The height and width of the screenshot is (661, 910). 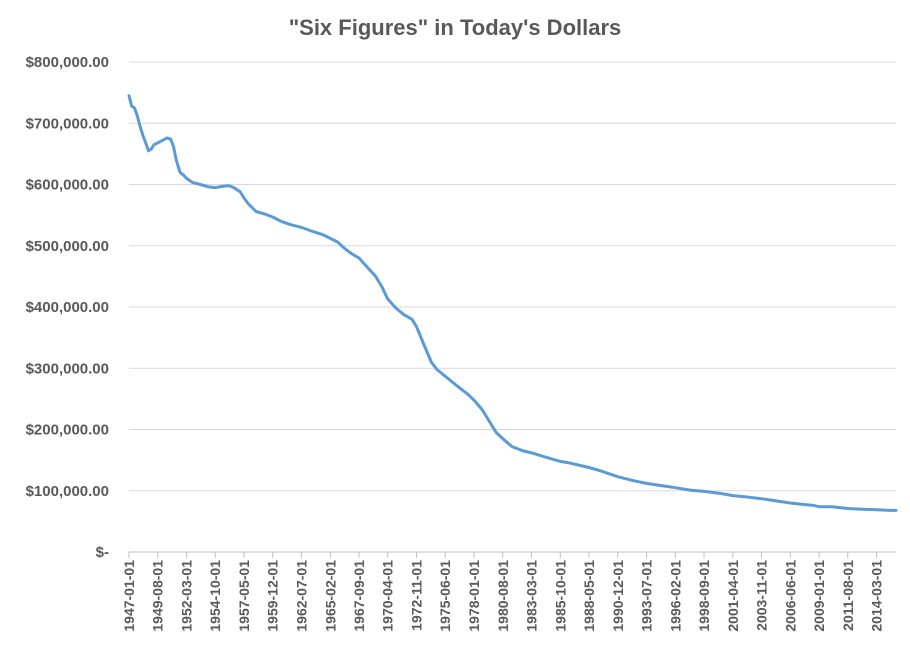 What do you see at coordinates (388, 596) in the screenshot?
I see `x-tick-label: 1970-04-01` at bounding box center [388, 596].